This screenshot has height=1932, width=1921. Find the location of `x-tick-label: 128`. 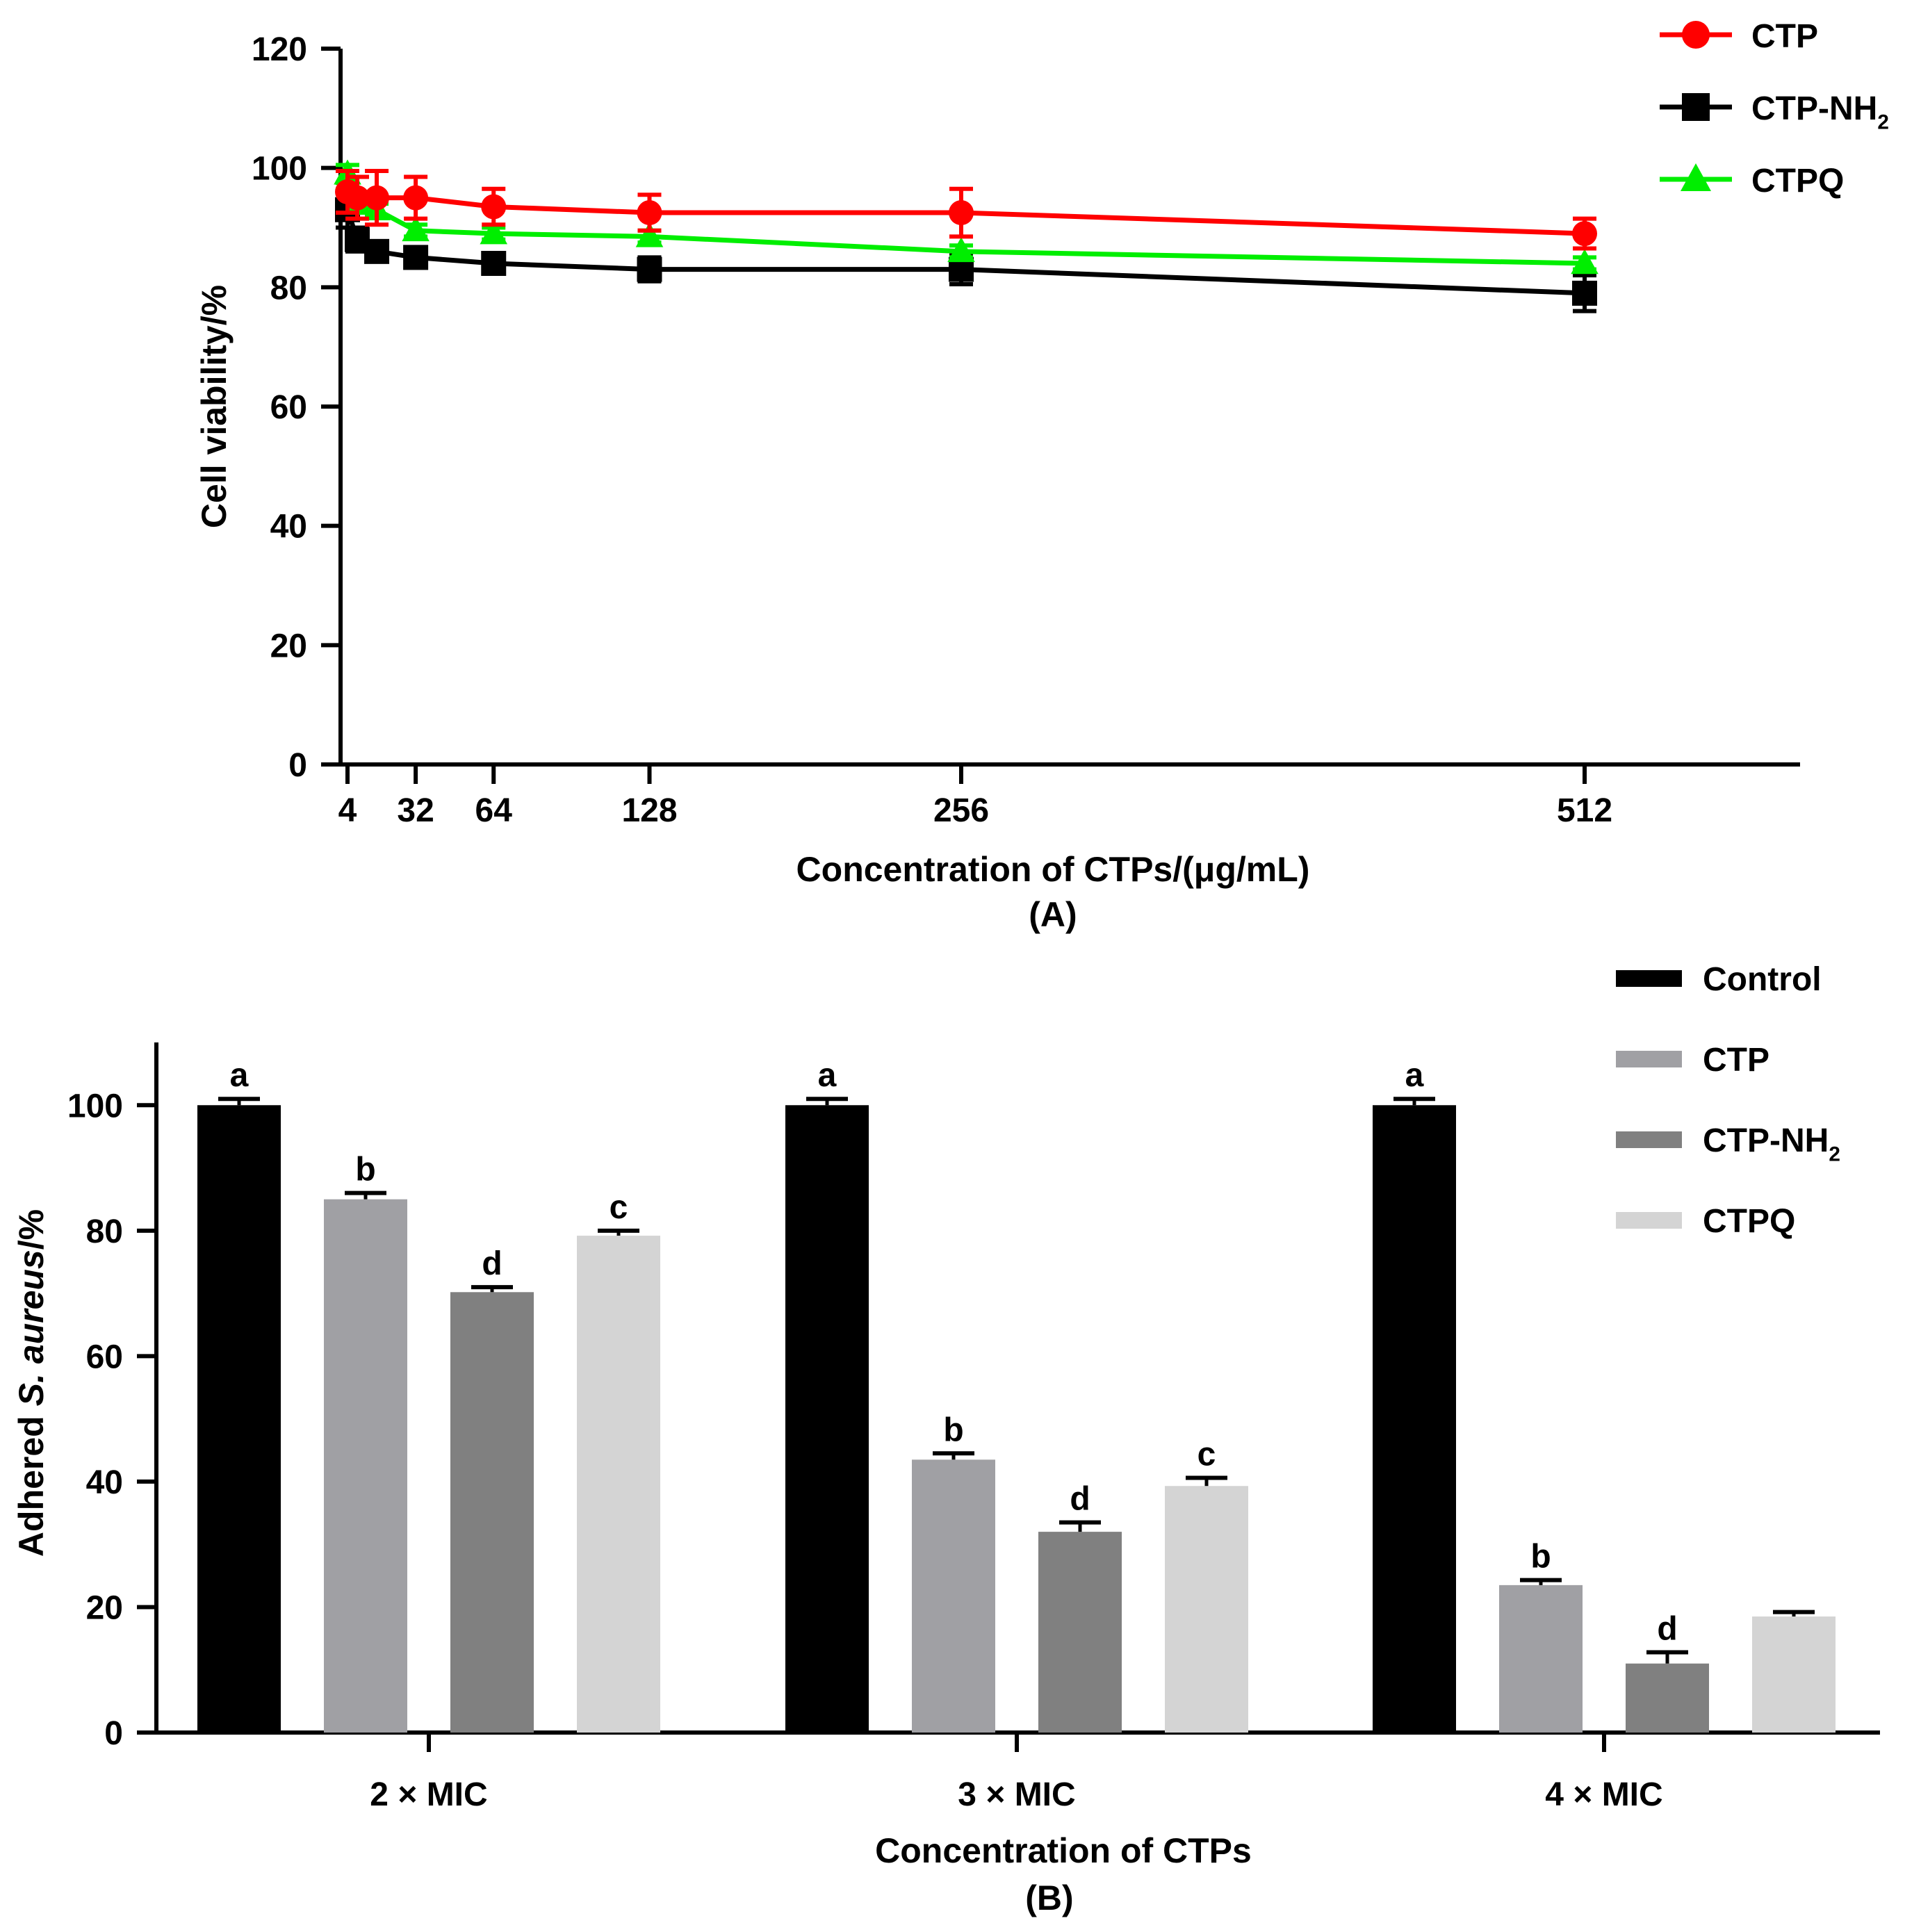

x-tick-label: 128 is located at coordinates (649, 810).